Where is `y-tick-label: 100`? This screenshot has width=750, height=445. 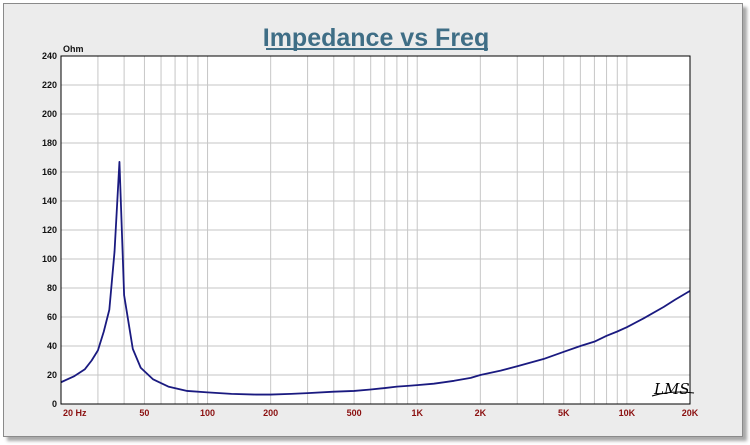
y-tick-label: 100 is located at coordinates (49, 259).